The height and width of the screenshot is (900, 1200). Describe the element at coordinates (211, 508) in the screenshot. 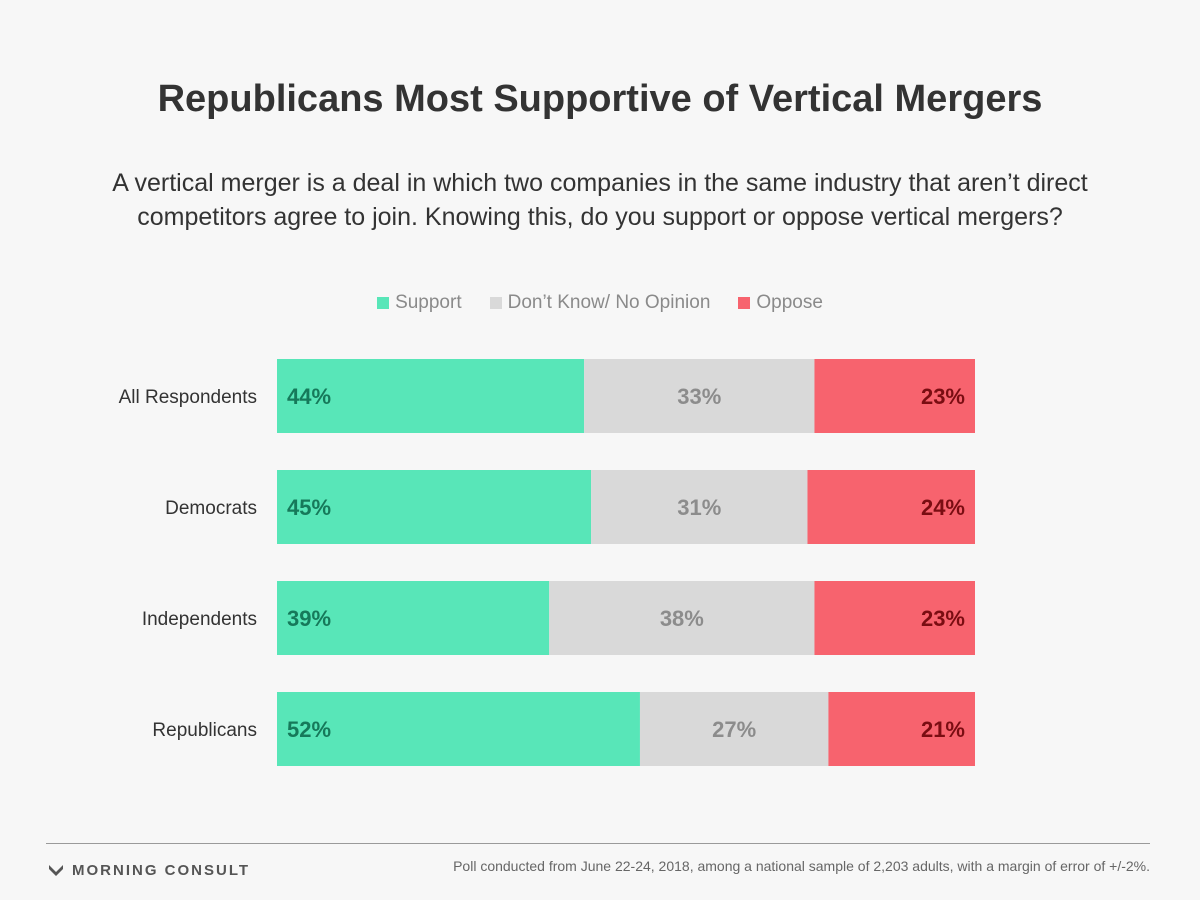

I see `category-label: Democrats` at that location.